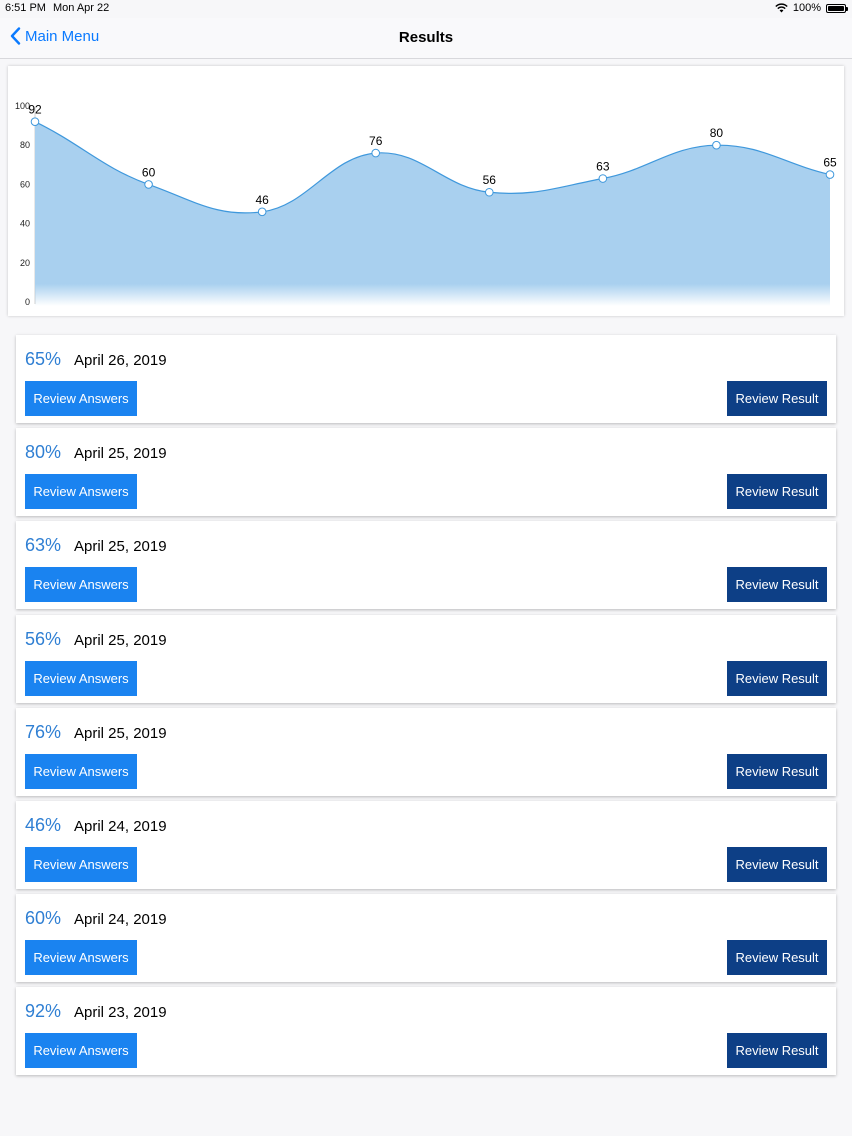 Image resolution: width=852 pixels, height=1136 pixels. I want to click on navigation-bar: Main Menu Results, so click(426, 38).